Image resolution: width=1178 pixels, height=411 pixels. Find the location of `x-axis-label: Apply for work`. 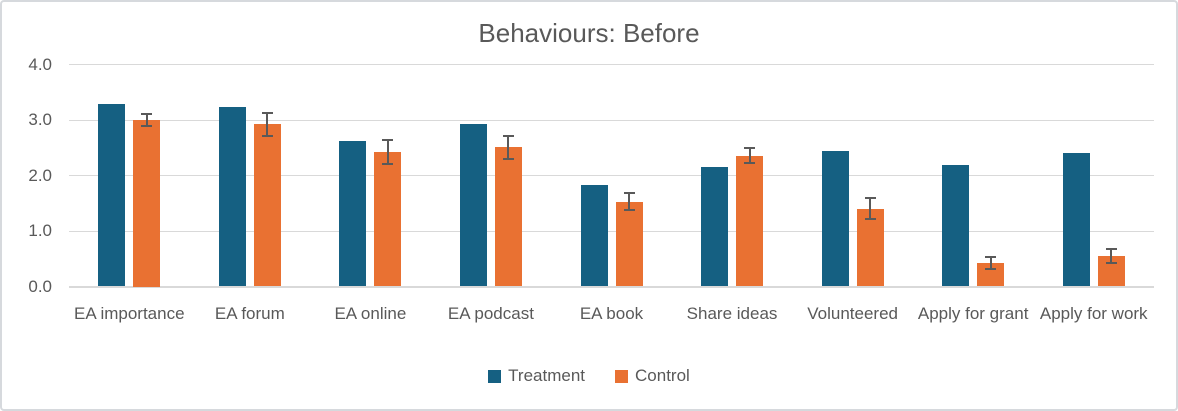

x-axis-label: Apply for work is located at coordinates (1093, 313).